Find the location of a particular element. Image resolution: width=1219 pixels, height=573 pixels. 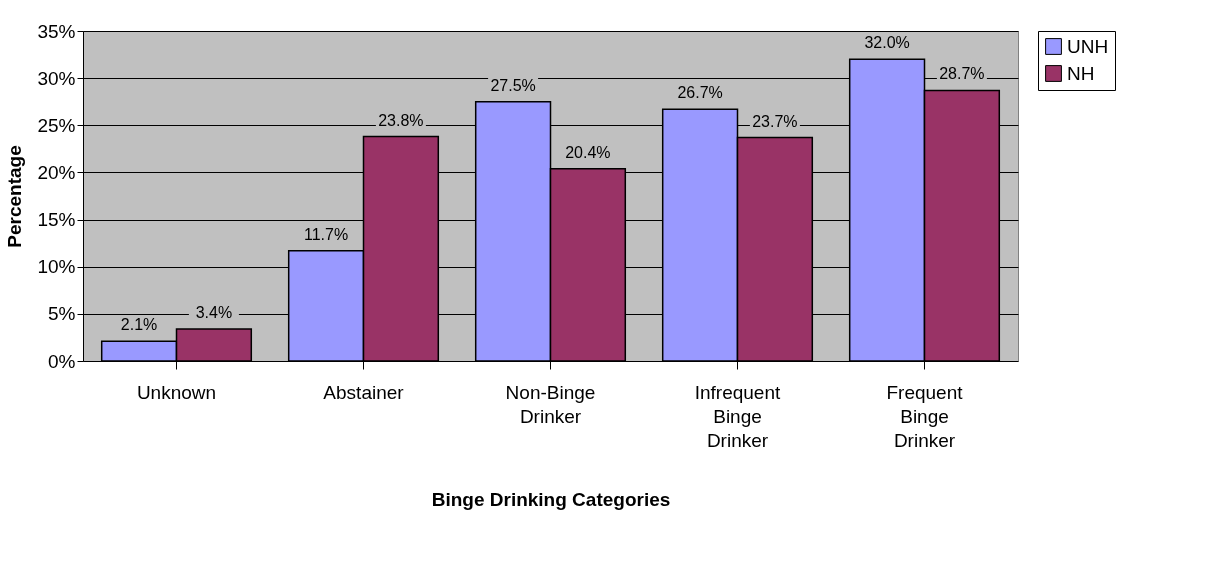

legend-label: UNH is located at coordinates (1088, 46).